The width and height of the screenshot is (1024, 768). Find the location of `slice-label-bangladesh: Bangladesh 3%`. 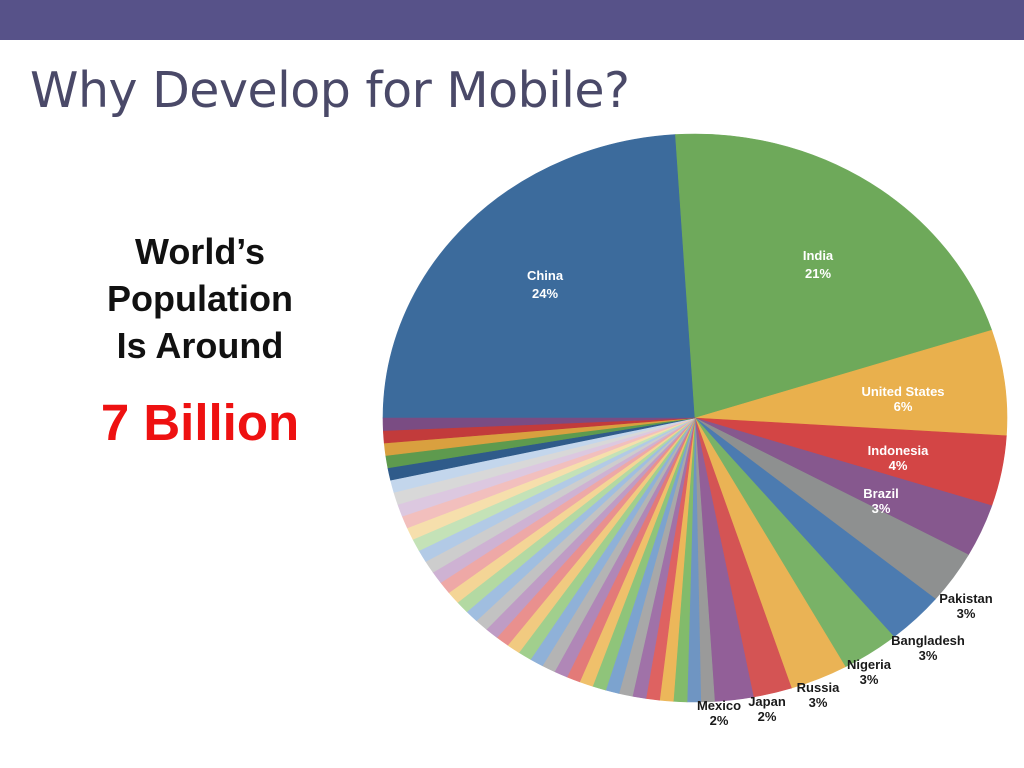

slice-label-bangladesh: Bangladesh 3% is located at coordinates (928, 648).